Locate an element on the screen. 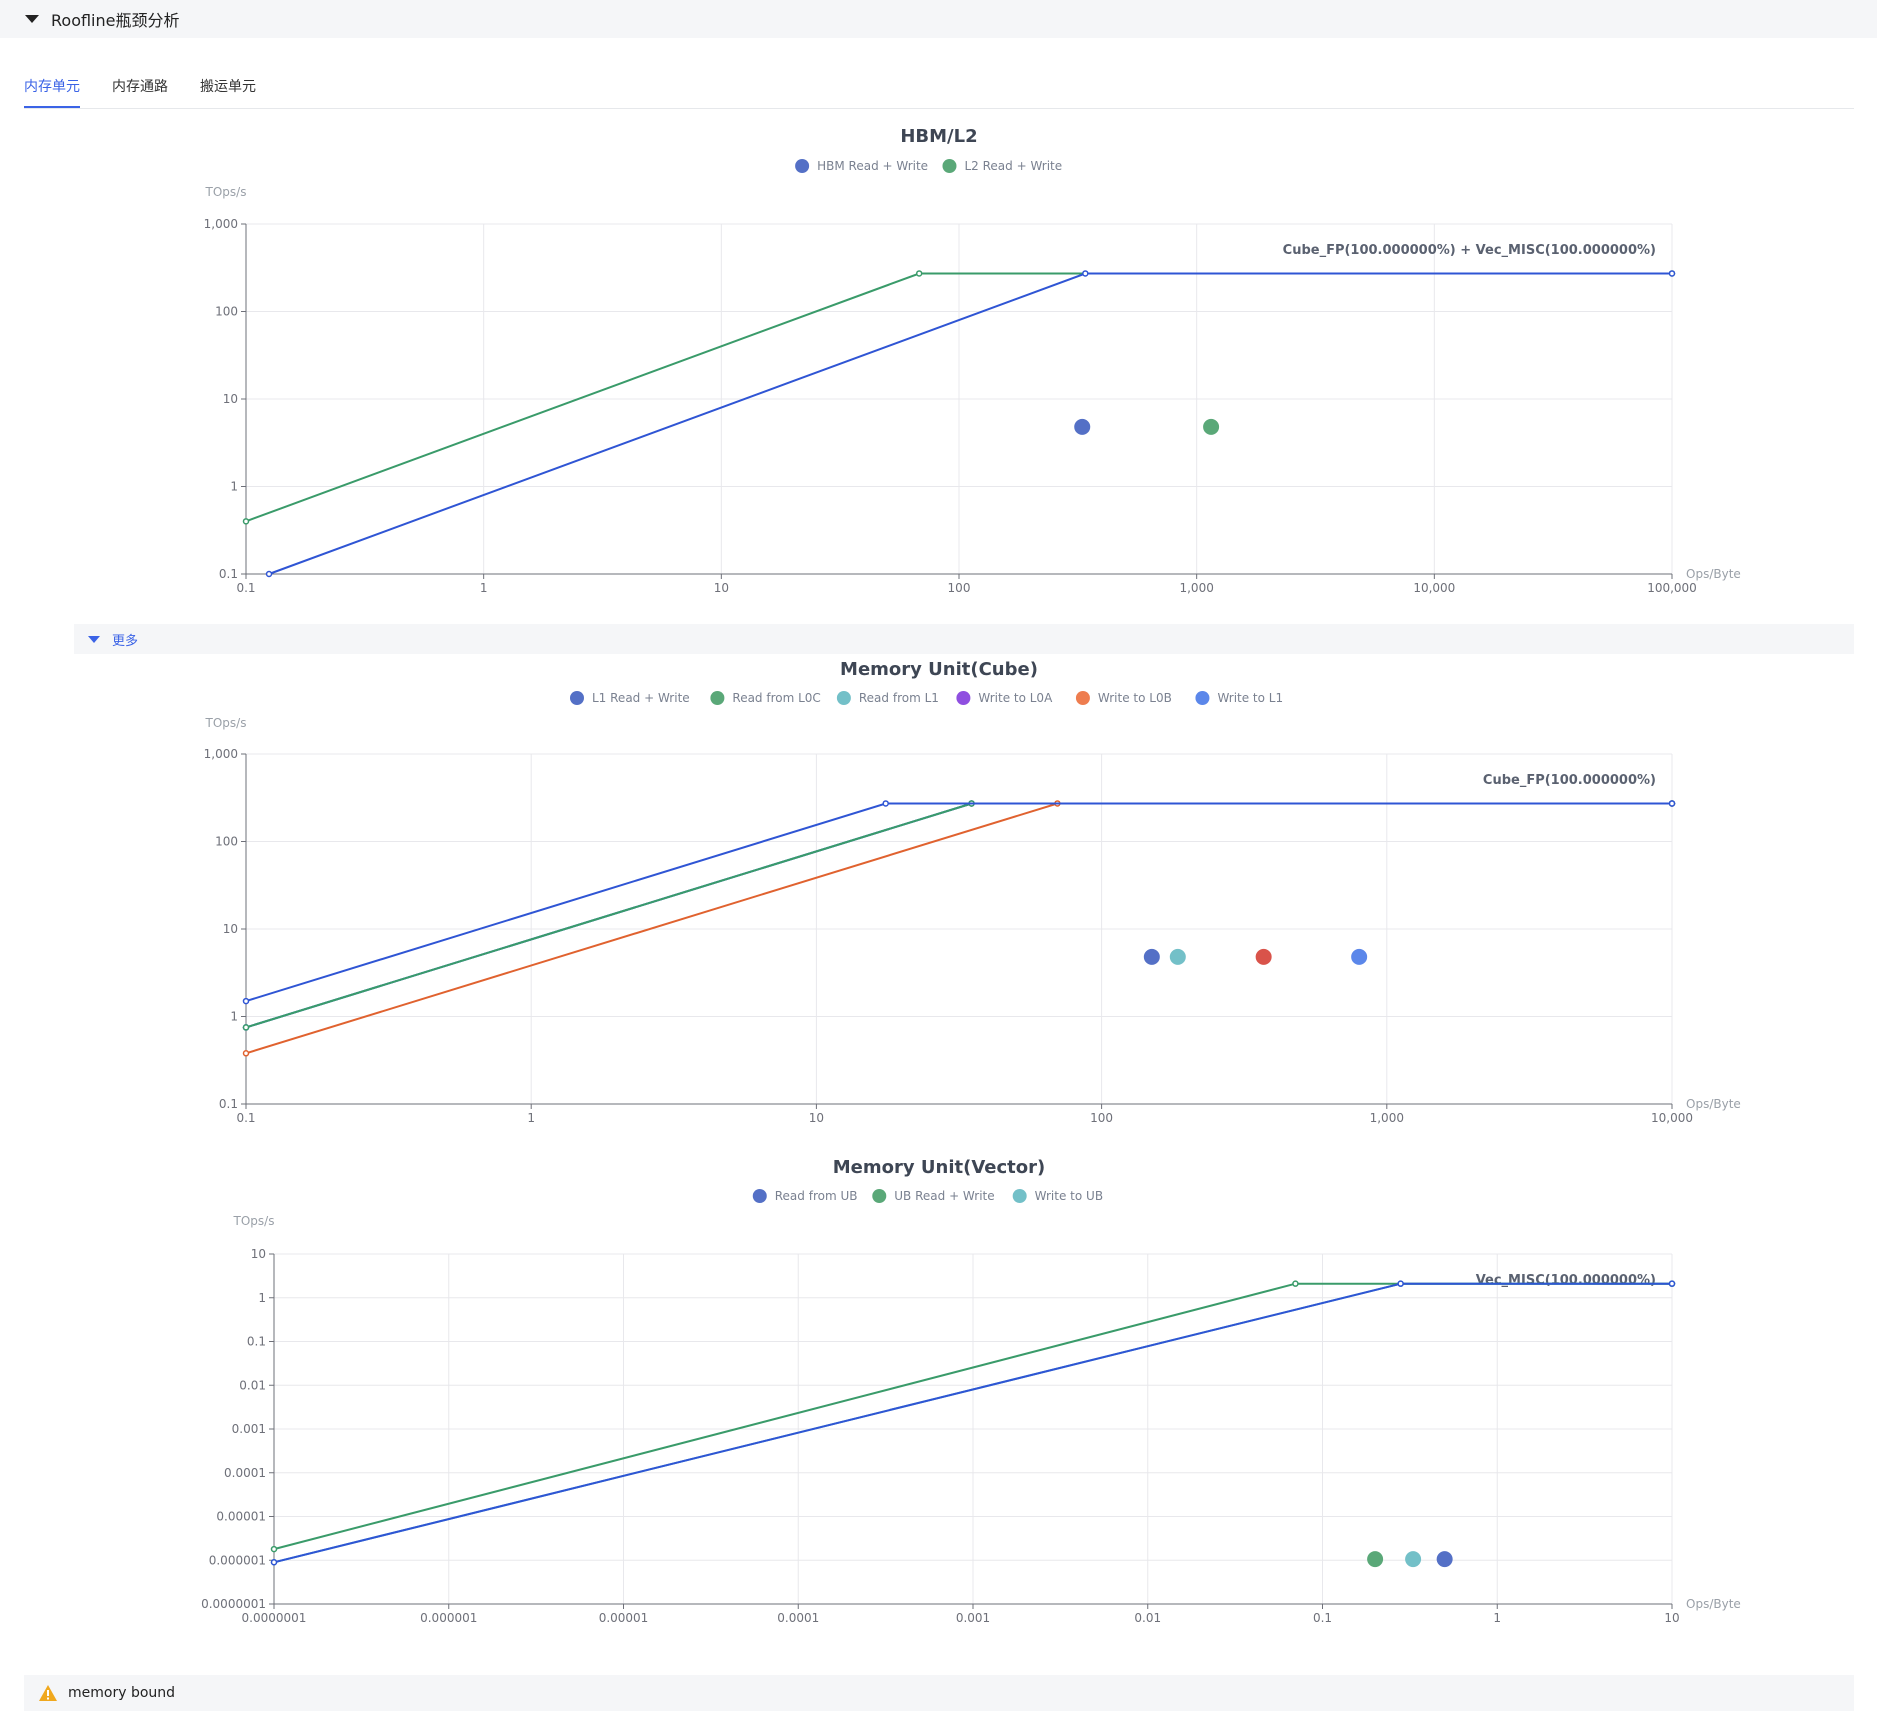 The width and height of the screenshot is (1877, 1735). legend-label: Read from L1 is located at coordinates (899, 698).